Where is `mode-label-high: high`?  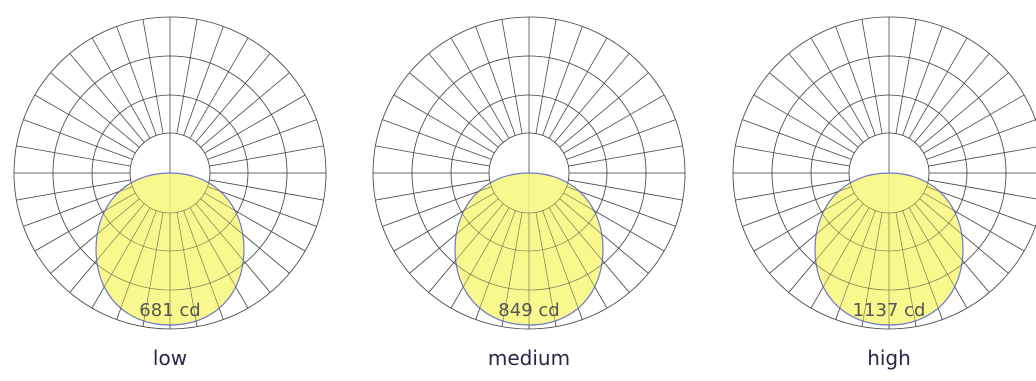 mode-label-high: high is located at coordinates (889, 358).